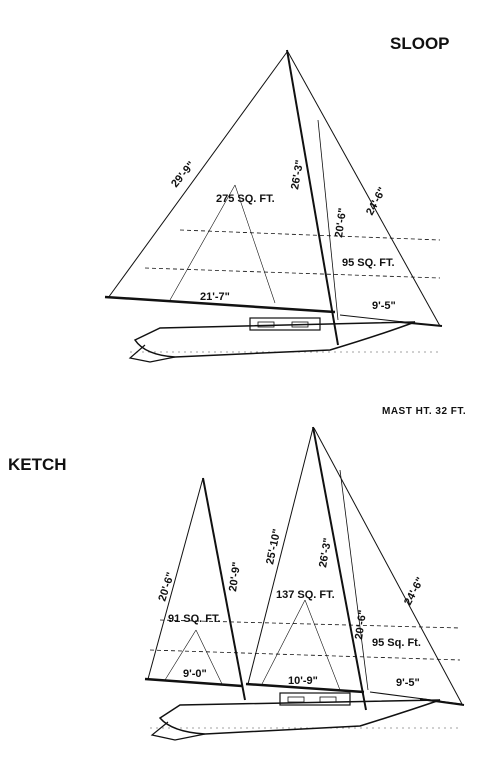  What do you see at coordinates (166, 587) in the screenshot?
I see `ketch-mizzen-leech-dim: 20'-6"` at bounding box center [166, 587].